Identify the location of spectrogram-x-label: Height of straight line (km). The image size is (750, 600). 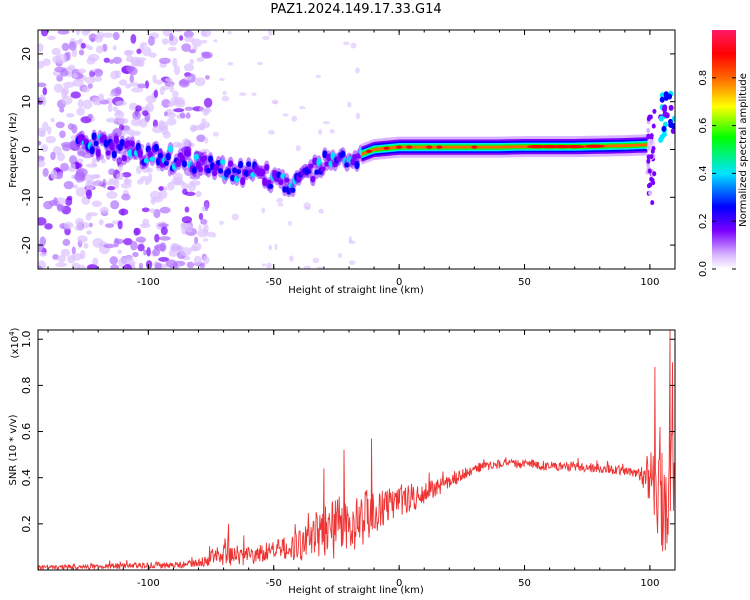
(356, 290).